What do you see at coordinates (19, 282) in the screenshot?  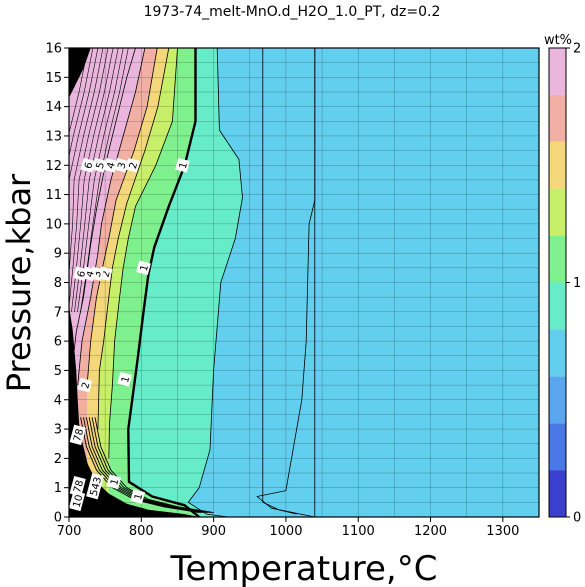 I see `y-axis-title: Pressure,kbar` at bounding box center [19, 282].